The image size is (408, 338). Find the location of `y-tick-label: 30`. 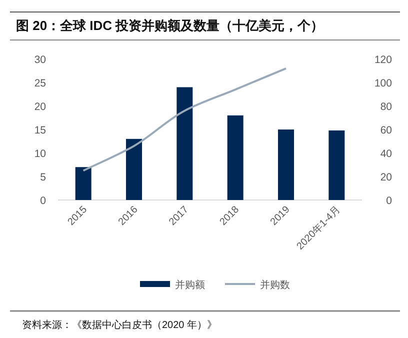

y-tick-label: 30 is located at coordinates (40, 60).